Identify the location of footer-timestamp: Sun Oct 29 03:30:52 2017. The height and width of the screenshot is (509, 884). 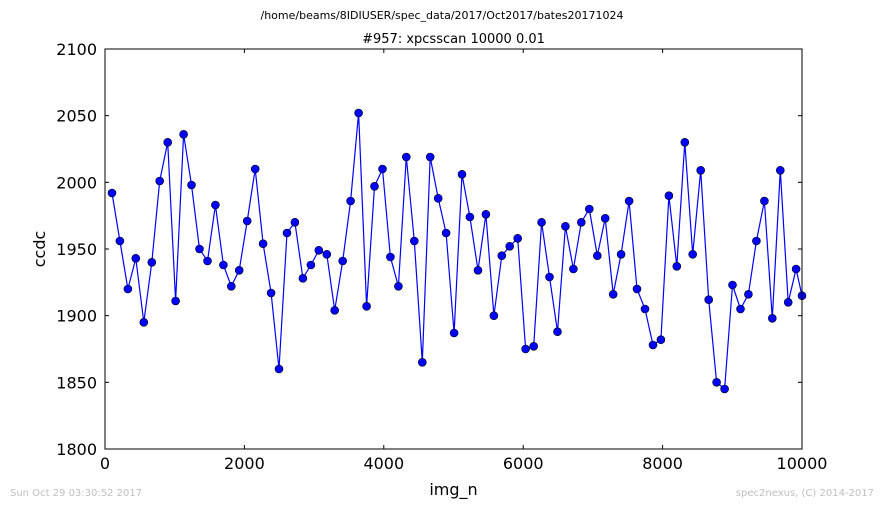
(76, 493).